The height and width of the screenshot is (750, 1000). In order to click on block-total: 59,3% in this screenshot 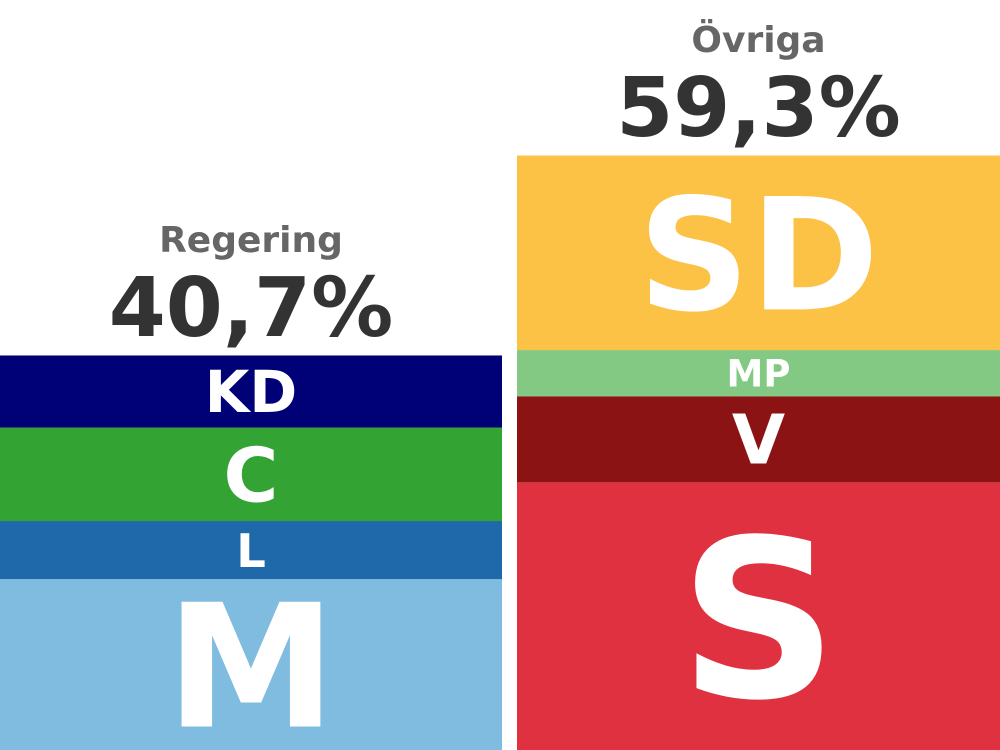, I will do `click(758, 108)`.